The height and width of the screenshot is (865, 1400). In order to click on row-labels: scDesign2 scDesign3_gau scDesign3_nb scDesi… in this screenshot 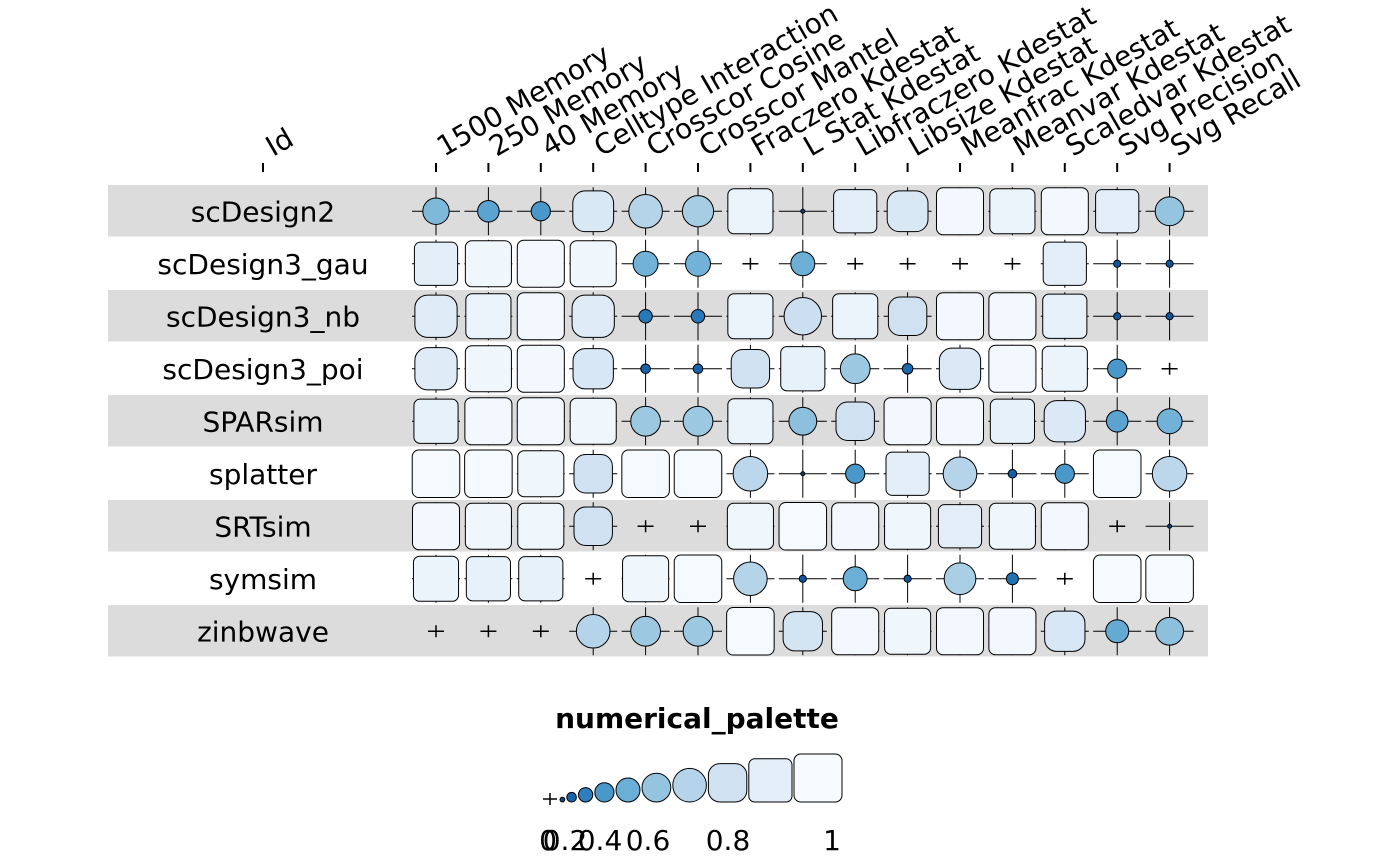, I will do `click(262, 421)`.